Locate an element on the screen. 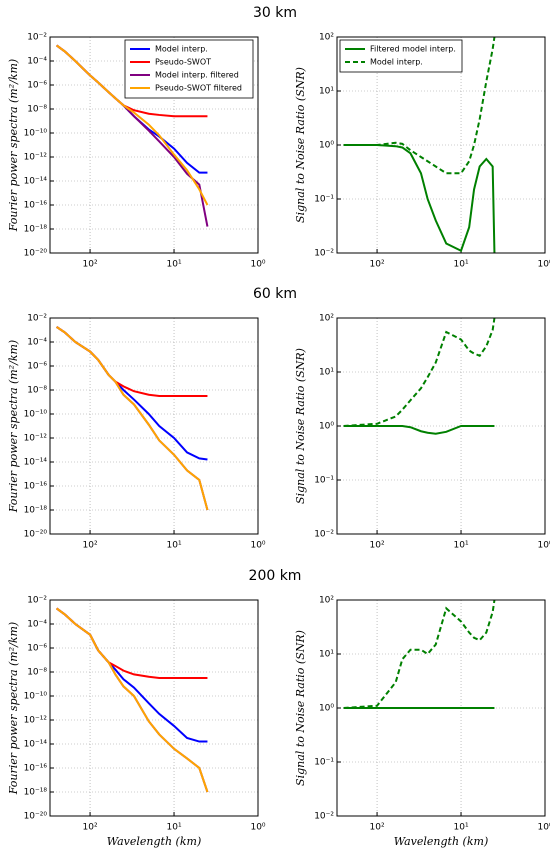  plot-background is located at coordinates (154, 426).